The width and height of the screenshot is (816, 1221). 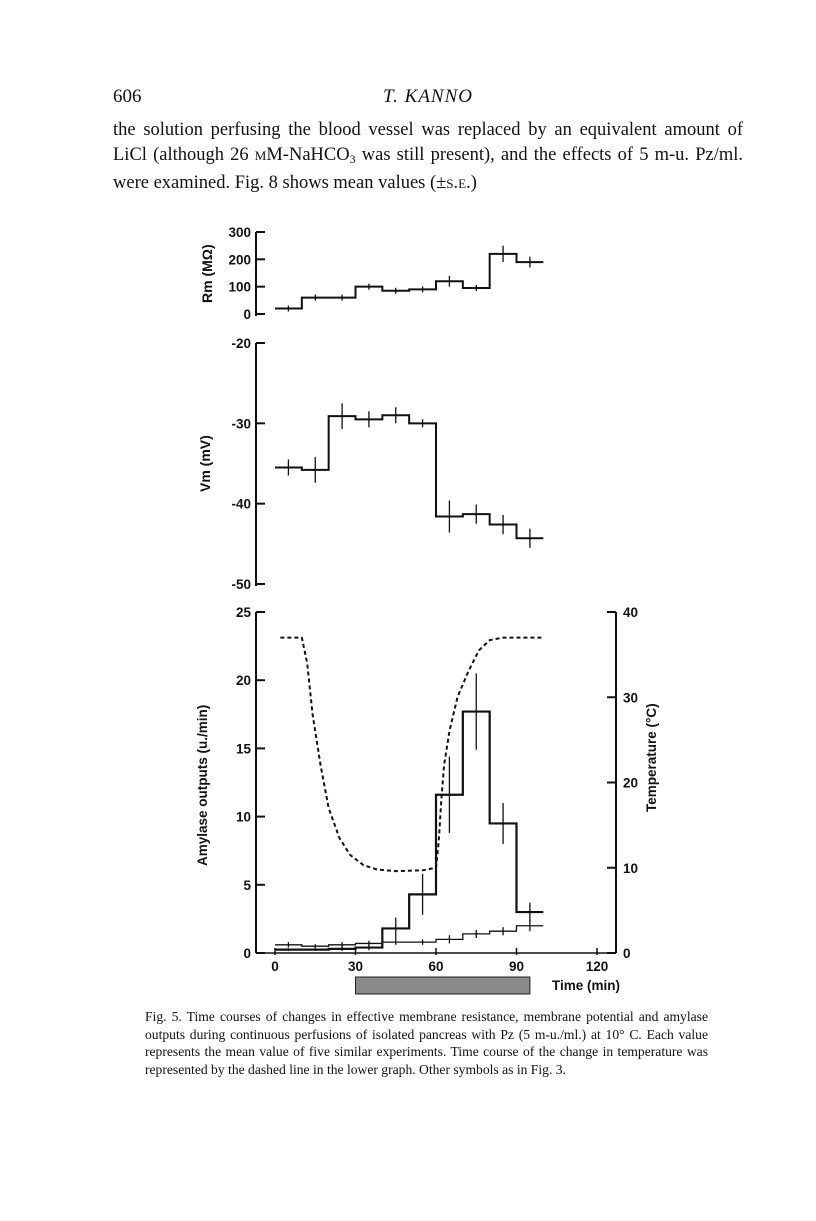 I want to click on rm-series, so click(x=409, y=278).